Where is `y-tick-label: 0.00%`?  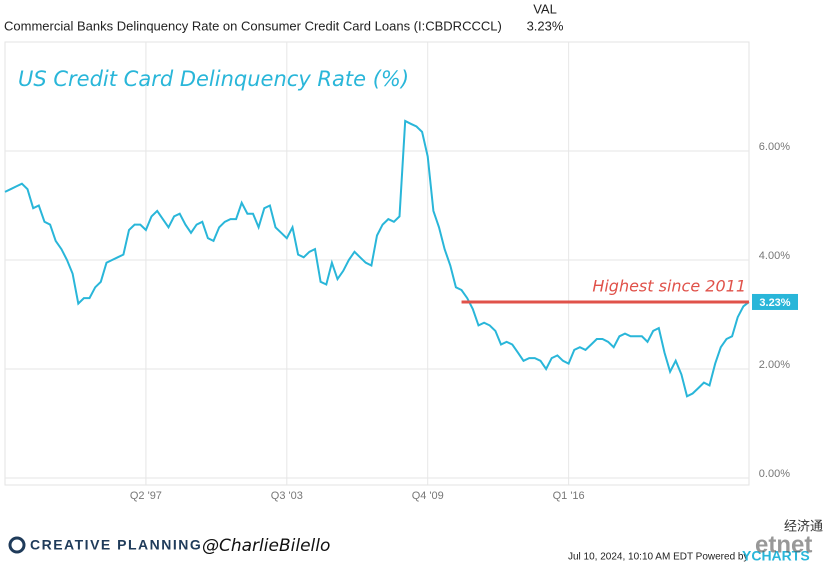 y-tick-label: 0.00% is located at coordinates (774, 474).